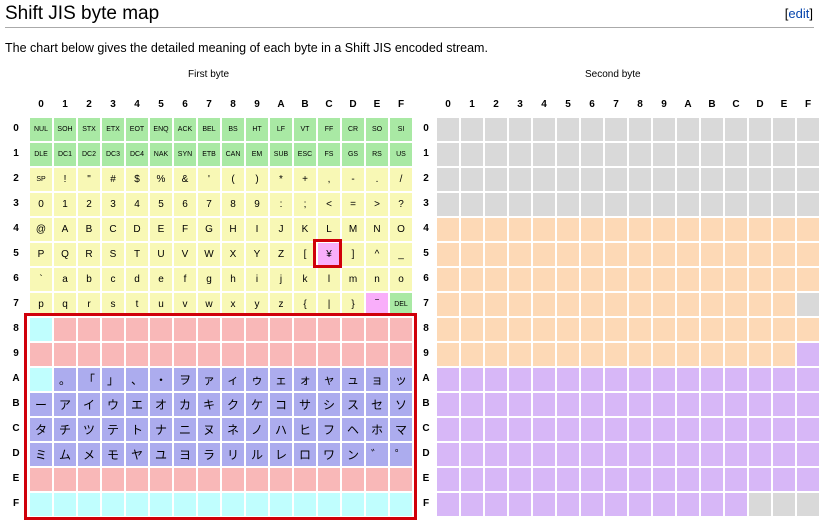  Describe the element at coordinates (65, 279) in the screenshot. I see `first_byte-table-cell: a` at that location.